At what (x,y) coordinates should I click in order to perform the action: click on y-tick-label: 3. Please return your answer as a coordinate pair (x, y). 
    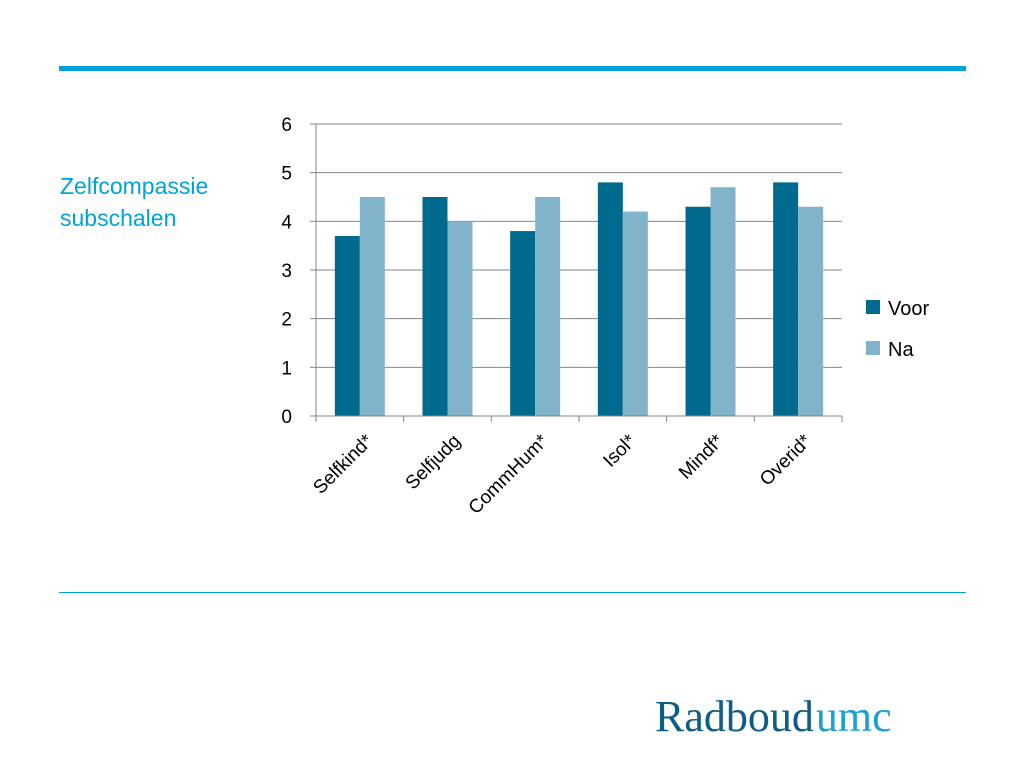
    Looking at the image, I should click on (286, 271).